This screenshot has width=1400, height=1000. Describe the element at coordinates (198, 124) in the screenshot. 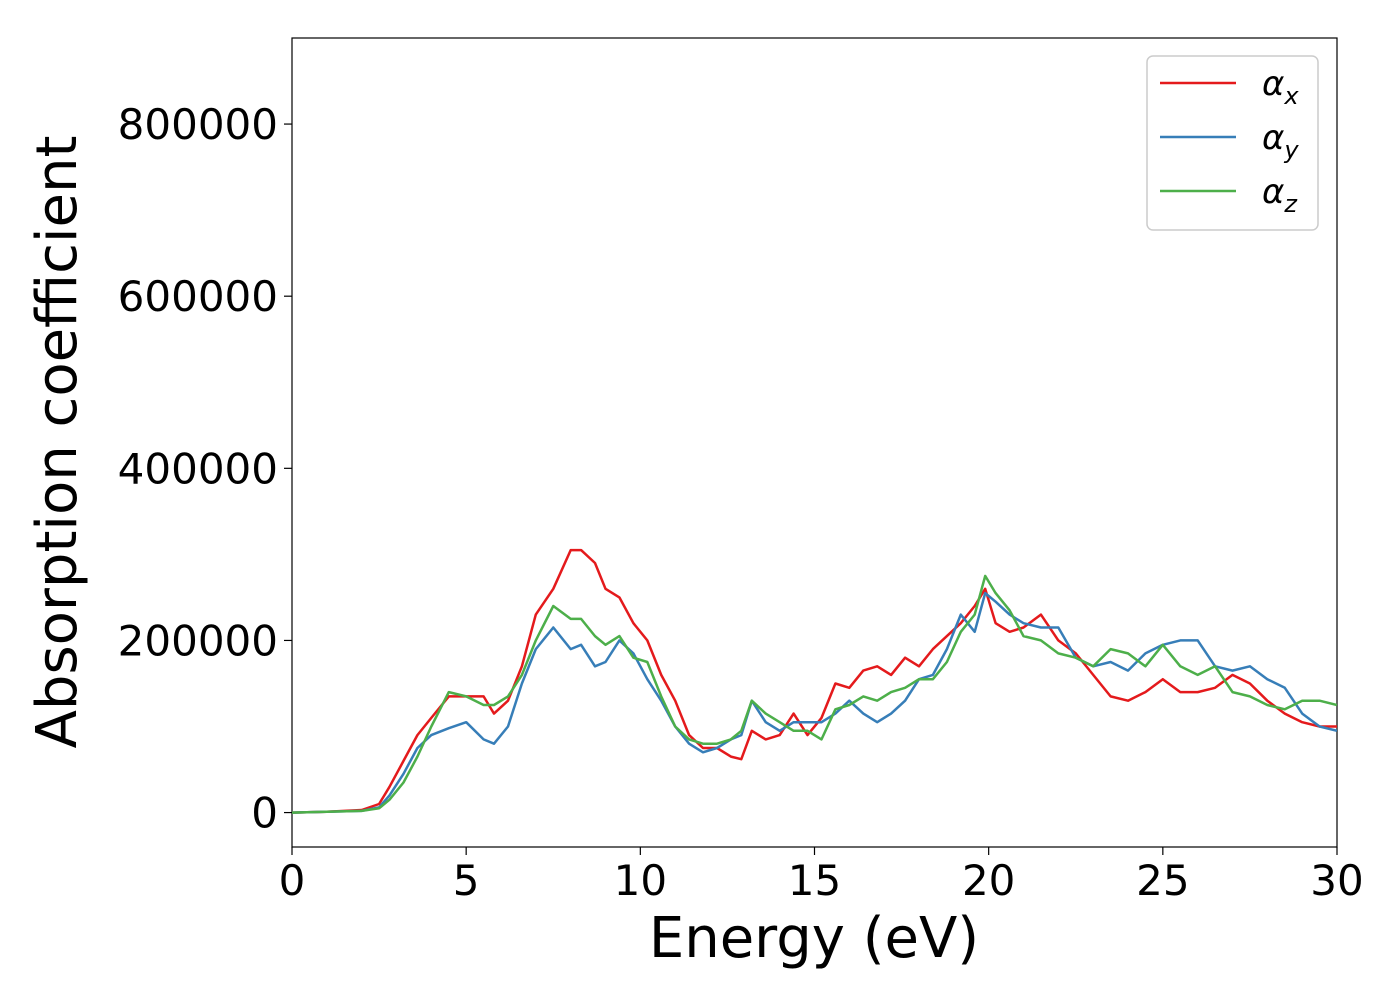

I see `y-tick-label: 800000` at that location.